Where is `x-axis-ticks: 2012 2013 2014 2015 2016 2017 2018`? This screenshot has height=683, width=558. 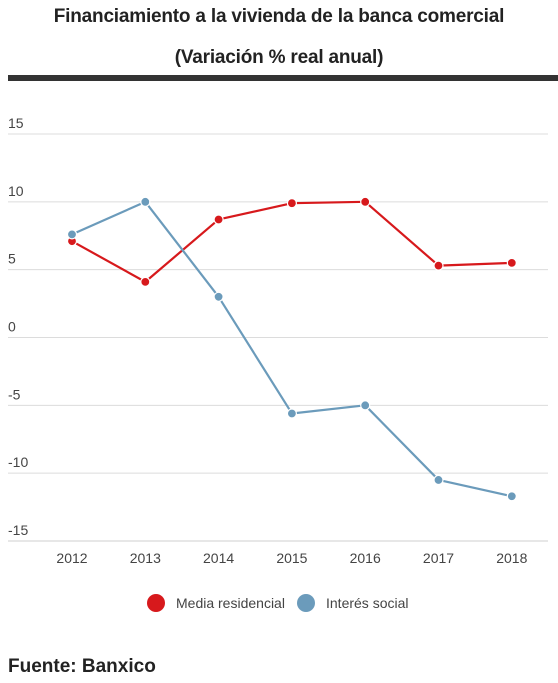
x-axis-ticks: 2012 2013 2014 2015 2016 2017 2018 is located at coordinates (291, 558).